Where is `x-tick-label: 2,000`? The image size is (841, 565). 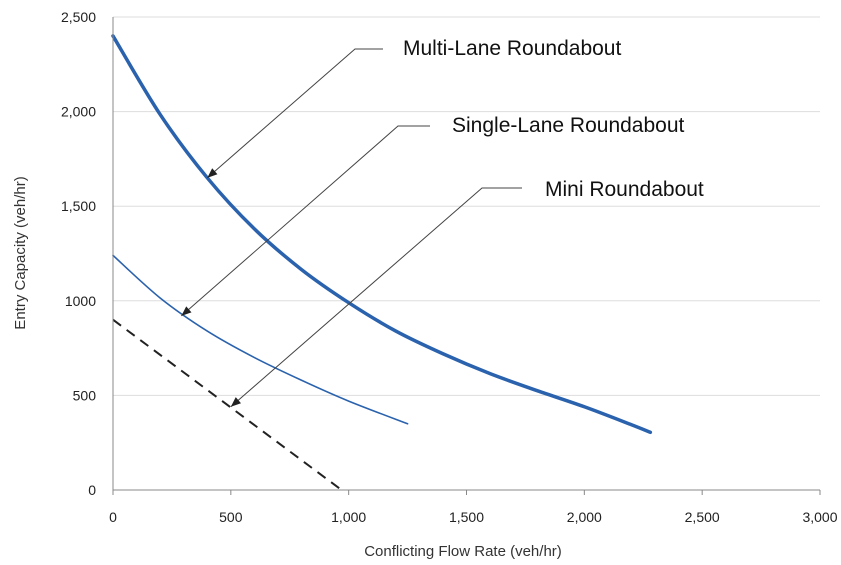
x-tick-label: 2,000 is located at coordinates (584, 517).